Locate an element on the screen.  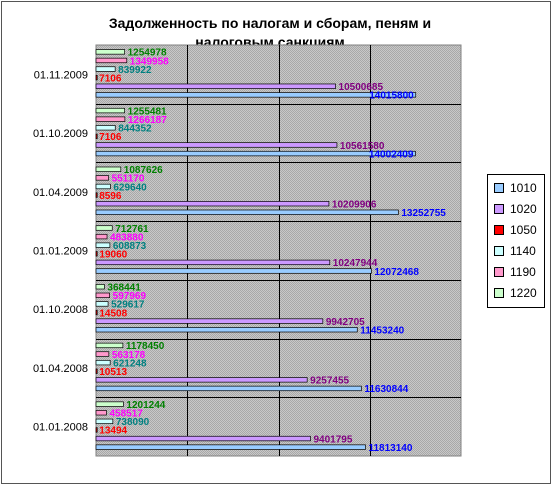
data-label-1140: 844352 is located at coordinates (135, 129).